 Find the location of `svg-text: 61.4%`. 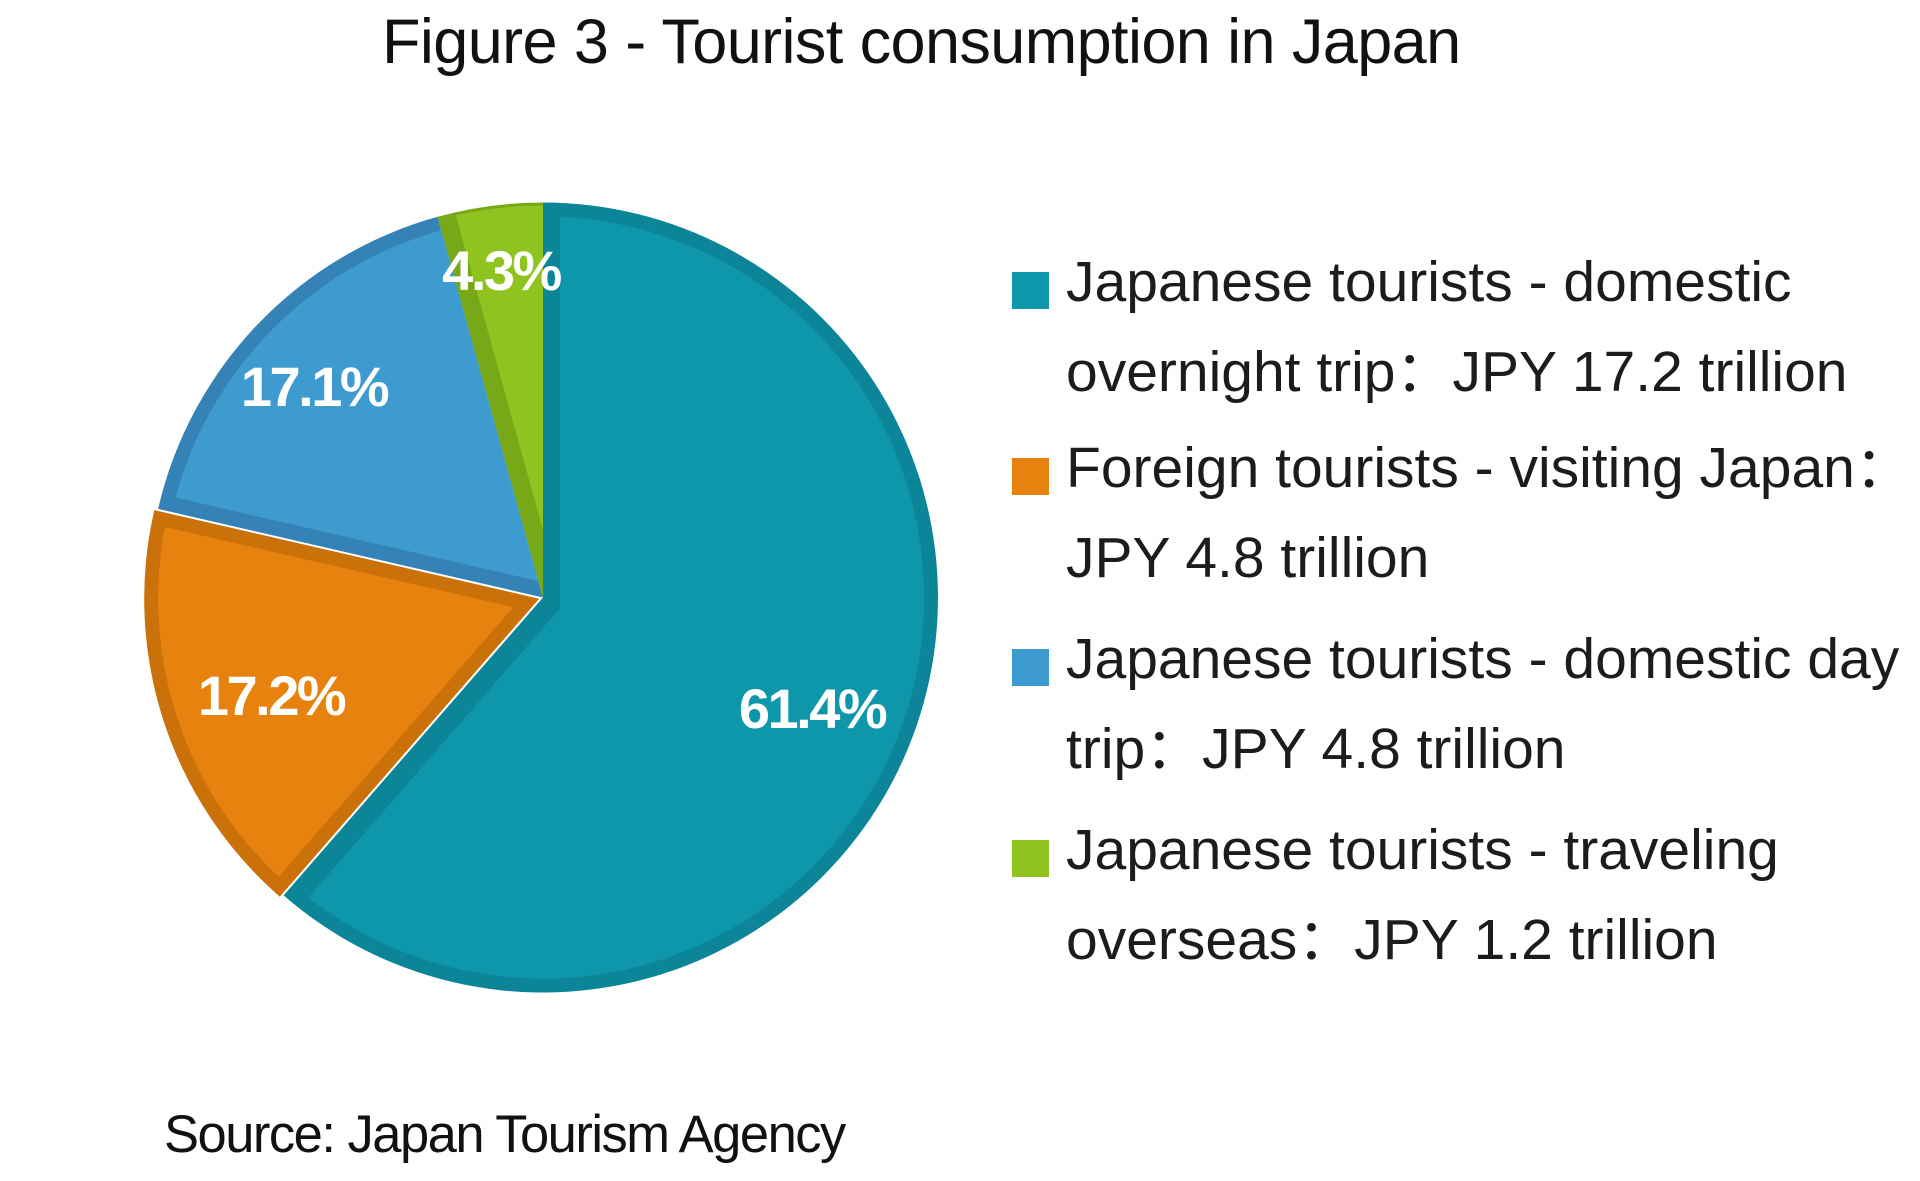

svg-text: 61.4% is located at coordinates (813, 708).